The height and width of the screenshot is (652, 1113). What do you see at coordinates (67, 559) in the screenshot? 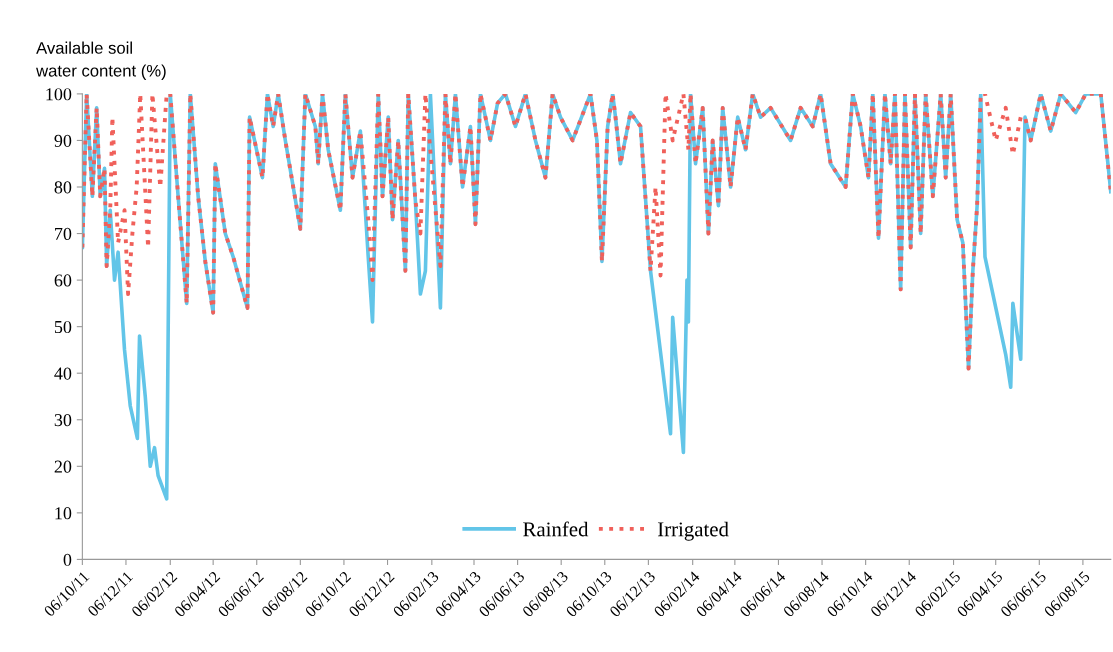
I see `y-tick-label: 0` at bounding box center [67, 559].